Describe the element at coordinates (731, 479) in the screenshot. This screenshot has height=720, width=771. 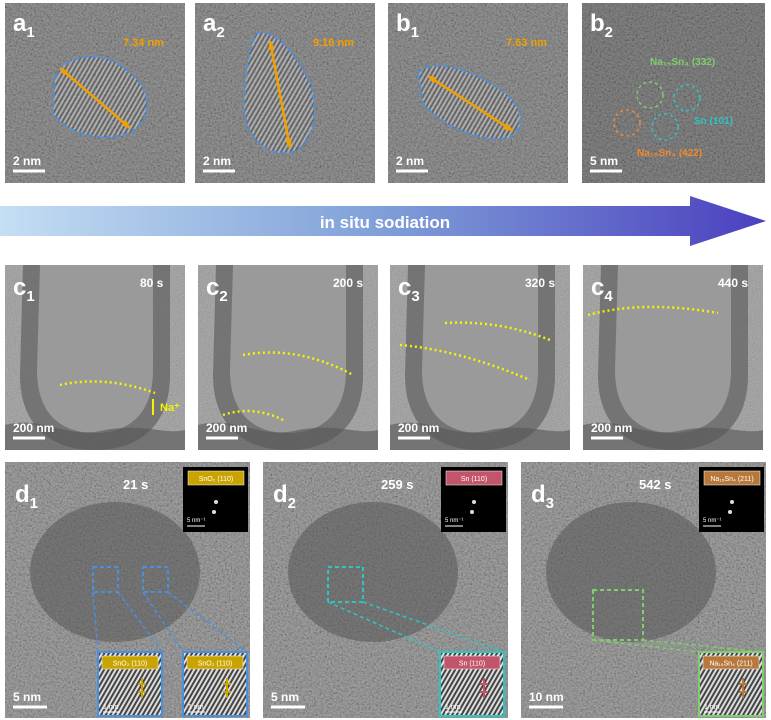
I see `inset-title: Na₁₅Sn₄ (211)` at that location.